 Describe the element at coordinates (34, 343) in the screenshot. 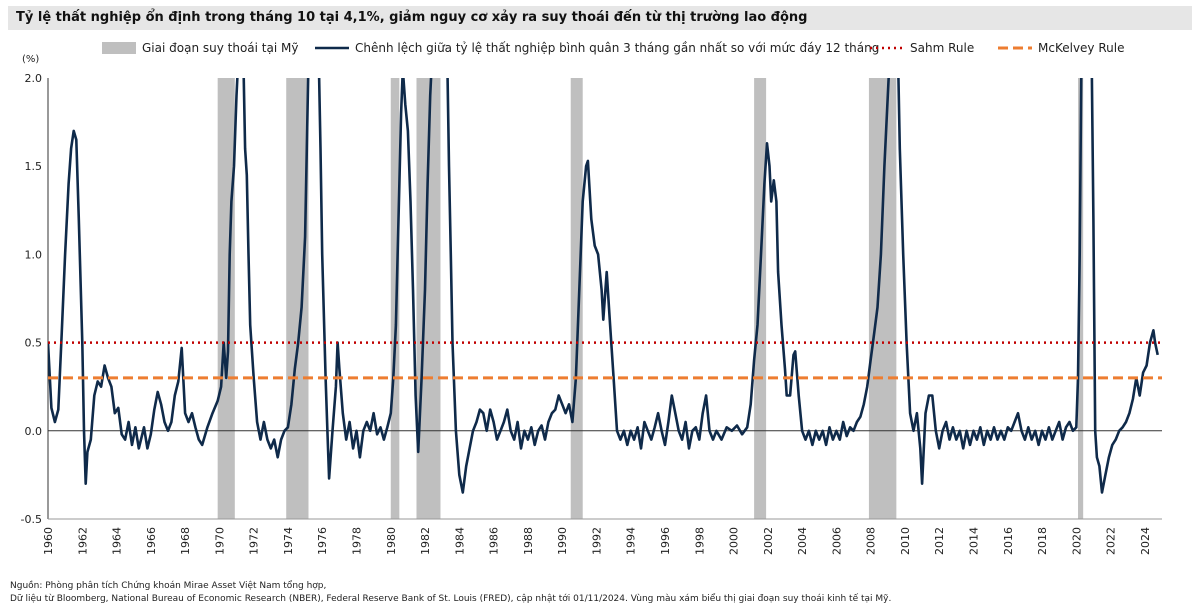

I see `y-tick-label: 0.5` at that location.